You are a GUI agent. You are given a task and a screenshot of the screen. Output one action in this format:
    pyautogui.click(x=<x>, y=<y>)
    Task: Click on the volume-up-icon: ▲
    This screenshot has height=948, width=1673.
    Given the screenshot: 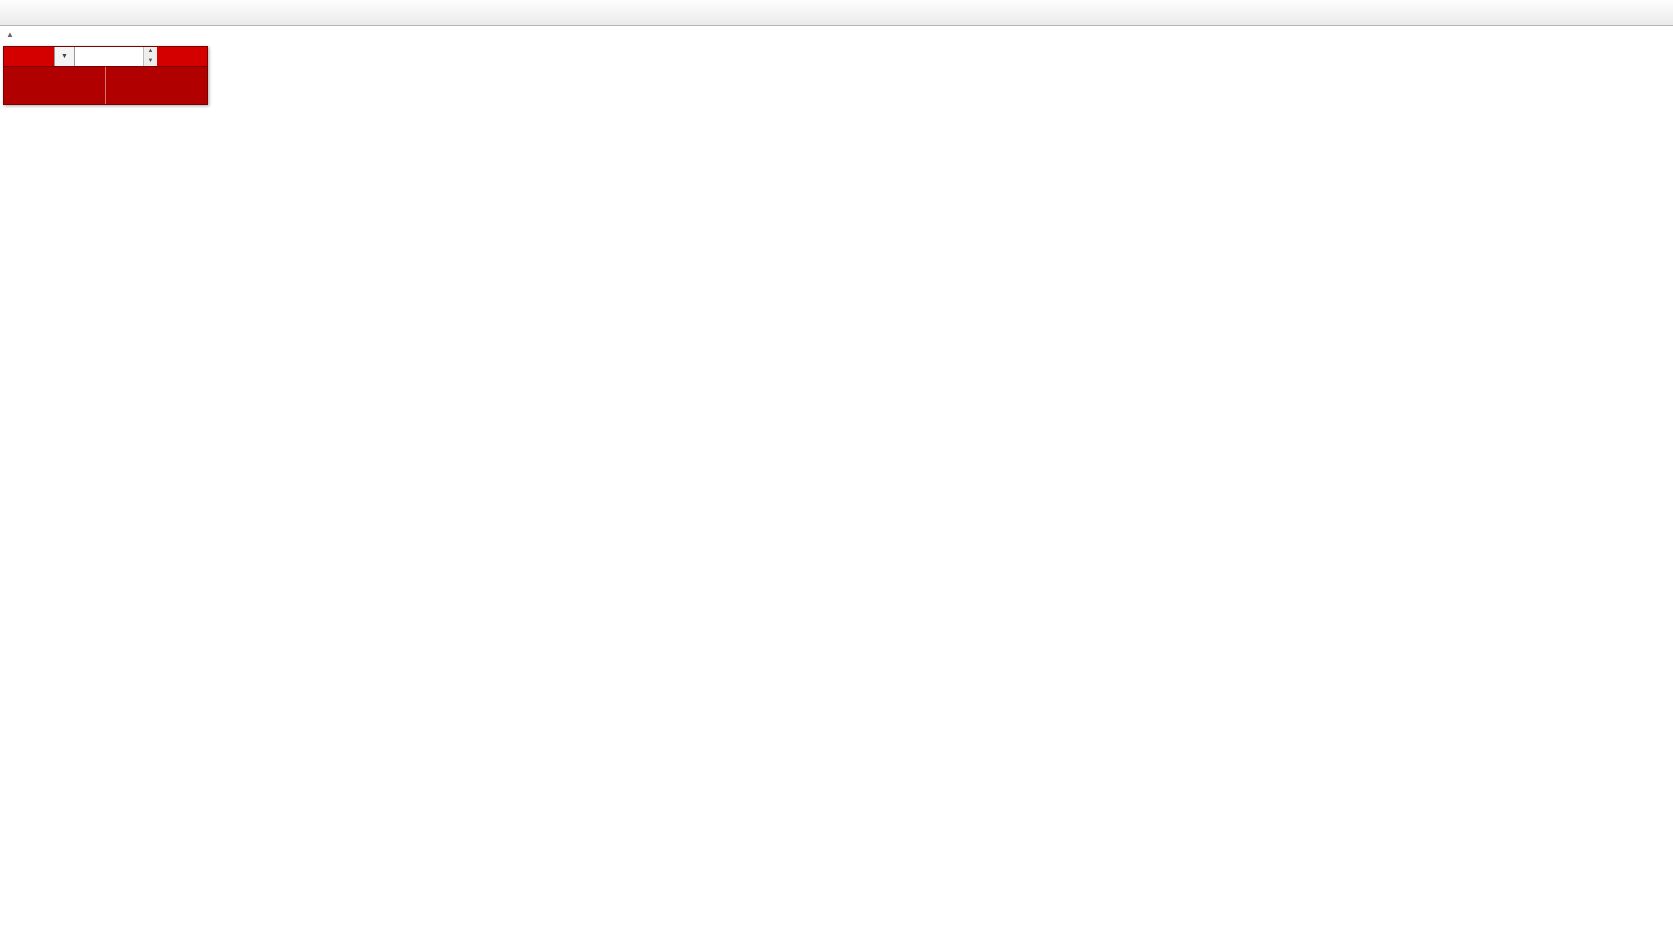 What is the action you would take?
    pyautogui.click(x=150, y=52)
    